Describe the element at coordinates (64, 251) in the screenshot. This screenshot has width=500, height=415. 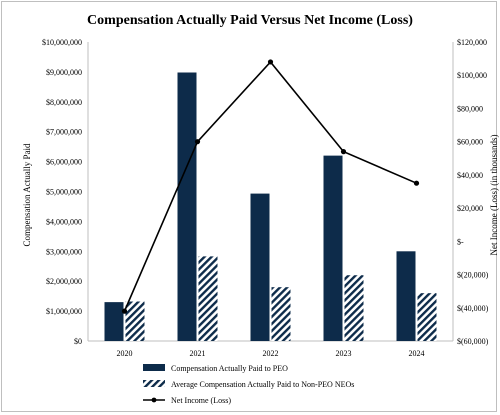
I see `left-tick-label: $3,000,000` at that location.